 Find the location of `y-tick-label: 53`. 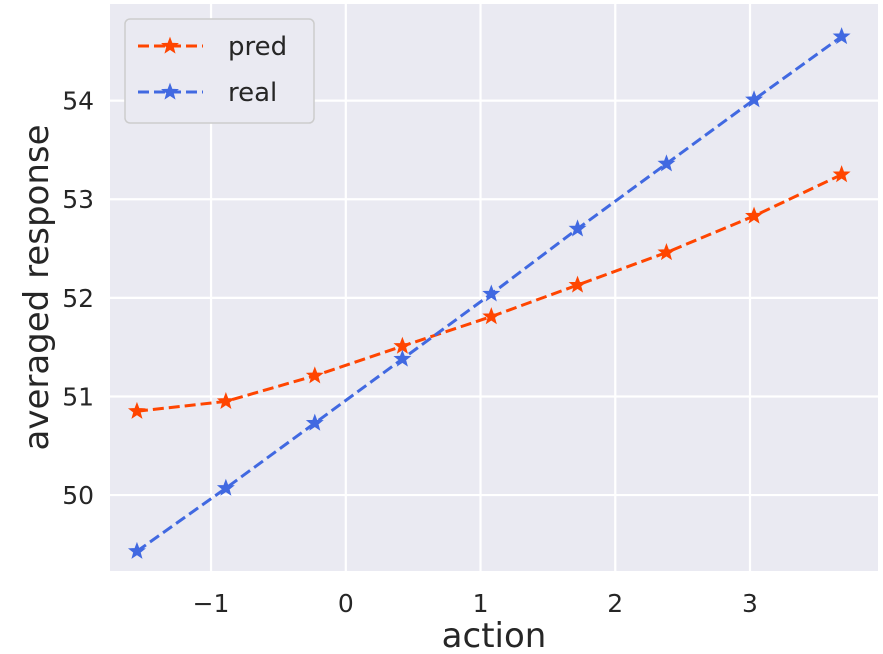

y-tick-label: 53 is located at coordinates (78, 199).